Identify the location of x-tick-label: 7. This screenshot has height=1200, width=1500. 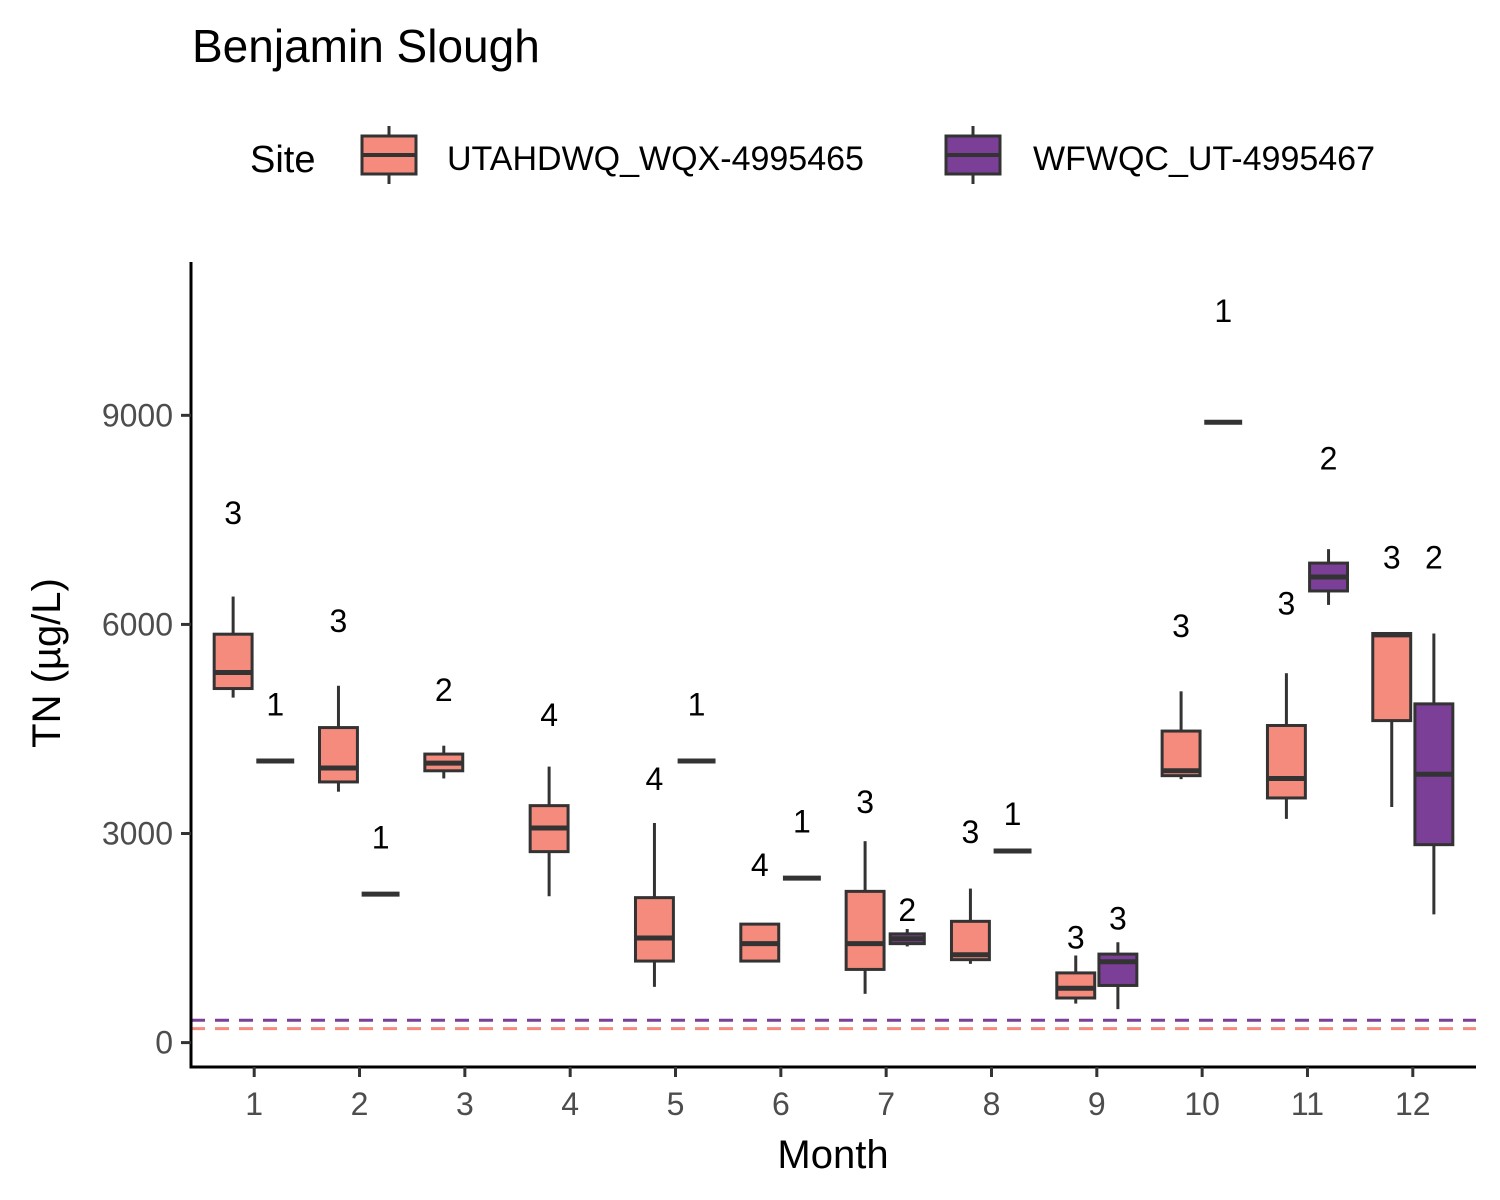
(886, 1104).